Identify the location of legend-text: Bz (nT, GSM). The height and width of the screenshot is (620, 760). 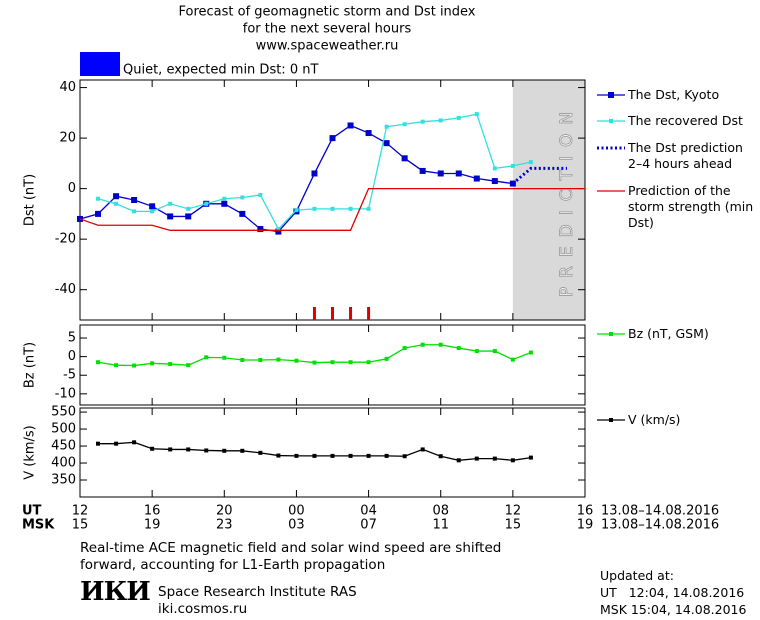
(668, 333).